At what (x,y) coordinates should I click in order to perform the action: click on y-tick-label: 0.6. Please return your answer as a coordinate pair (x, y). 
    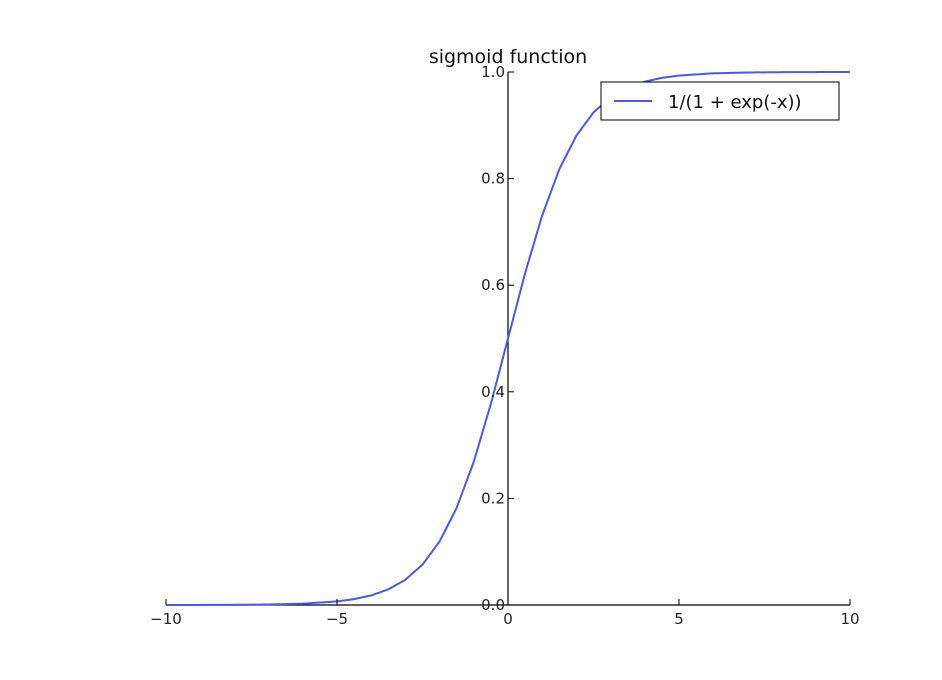
    Looking at the image, I should click on (493, 285).